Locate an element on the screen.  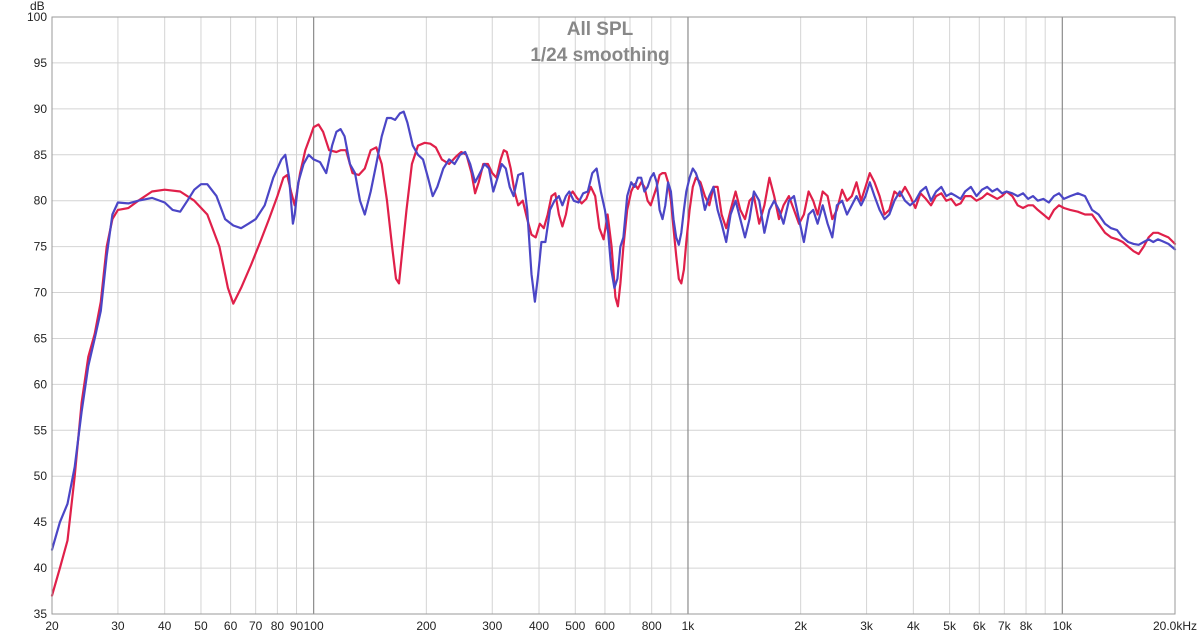
x-tick-label: 4k is located at coordinates (914, 626).